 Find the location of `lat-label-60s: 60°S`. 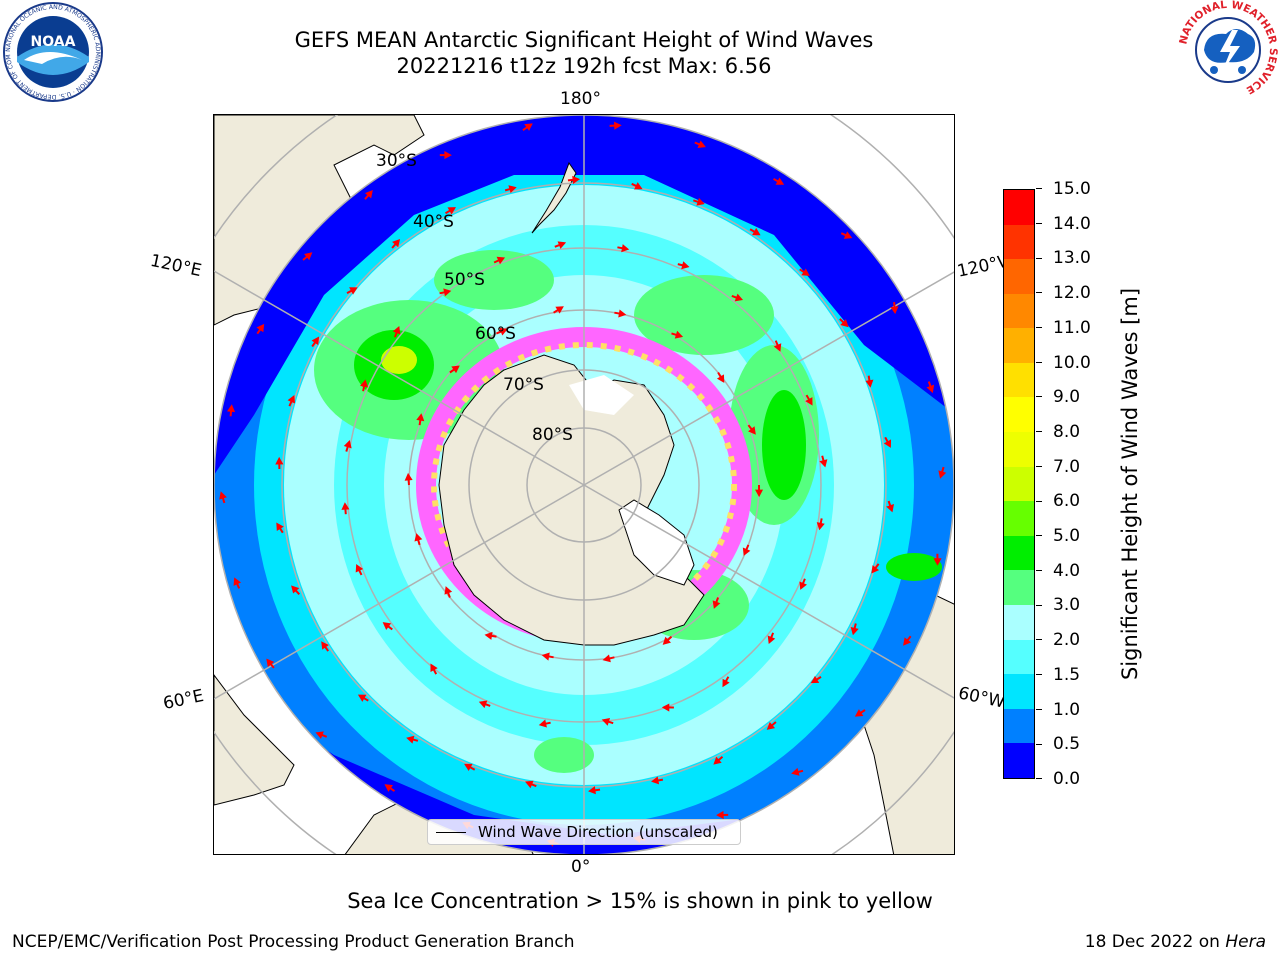

lat-label-60s: 60°S is located at coordinates (495, 334).